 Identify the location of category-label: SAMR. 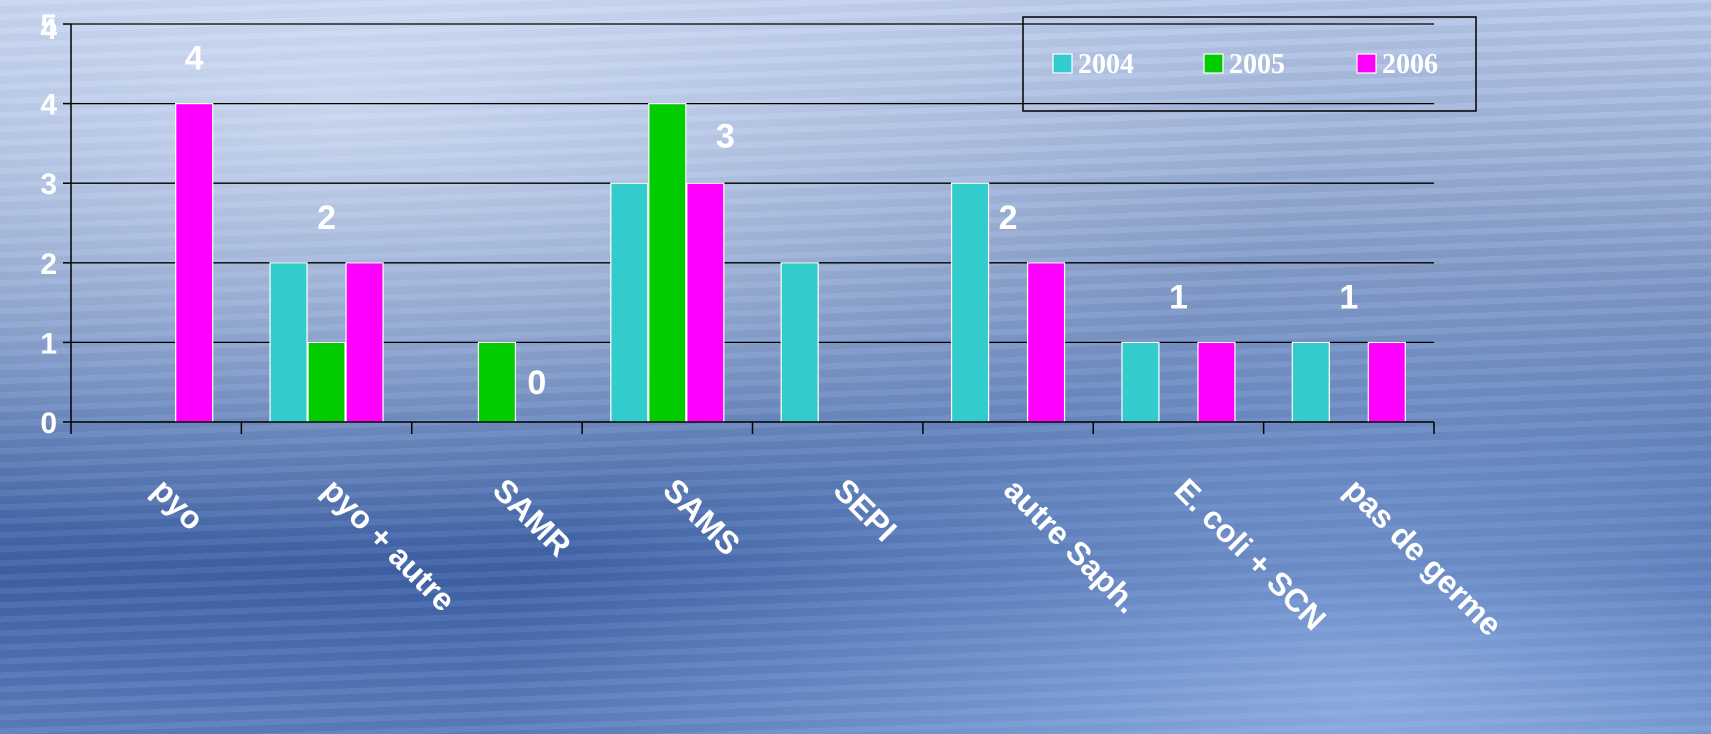
(532, 517).